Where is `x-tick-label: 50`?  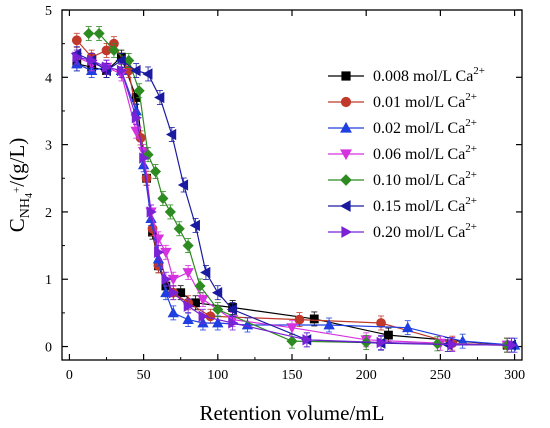 x-tick-label: 50 is located at coordinates (144, 375).